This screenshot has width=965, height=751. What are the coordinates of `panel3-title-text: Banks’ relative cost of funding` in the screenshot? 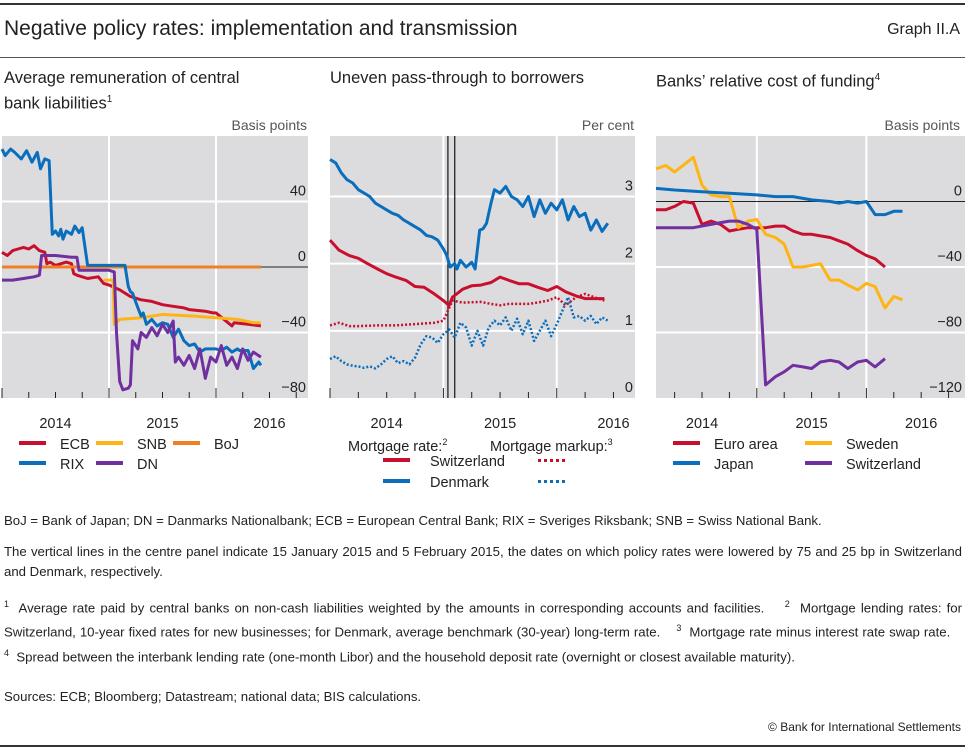 It's located at (765, 81).